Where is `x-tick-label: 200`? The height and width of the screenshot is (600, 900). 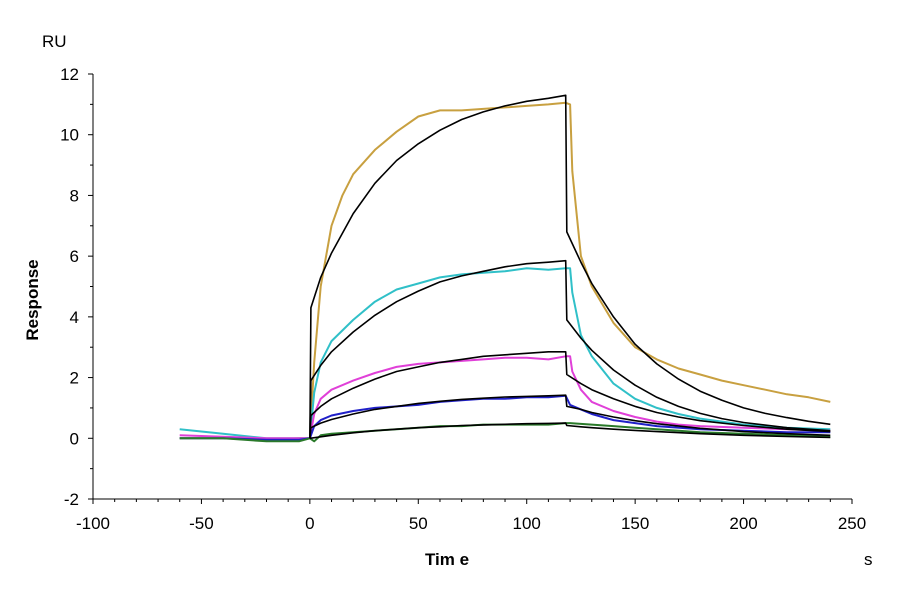
x-tick-label: 200 is located at coordinates (743, 523).